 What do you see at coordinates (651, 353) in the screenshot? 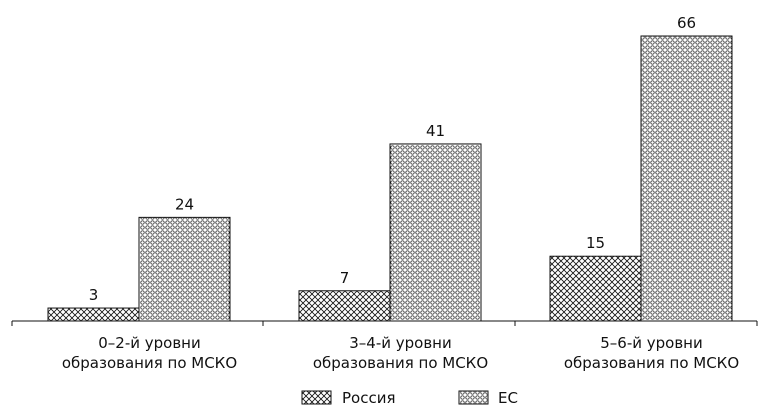
I see `x-tick-label-3: 5–6-й уровни образования по МСКО` at bounding box center [651, 353].